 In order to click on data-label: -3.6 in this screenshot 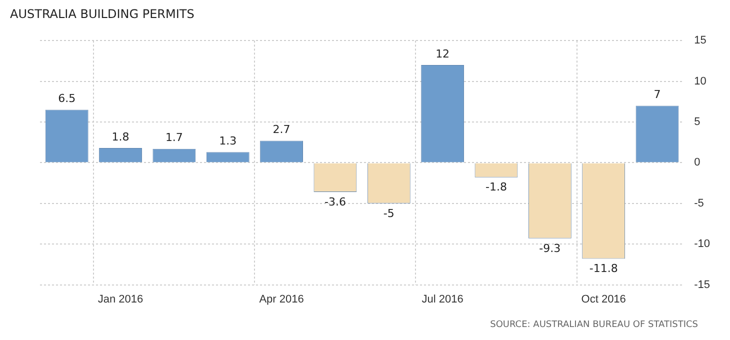, I will do `click(335, 201)`.